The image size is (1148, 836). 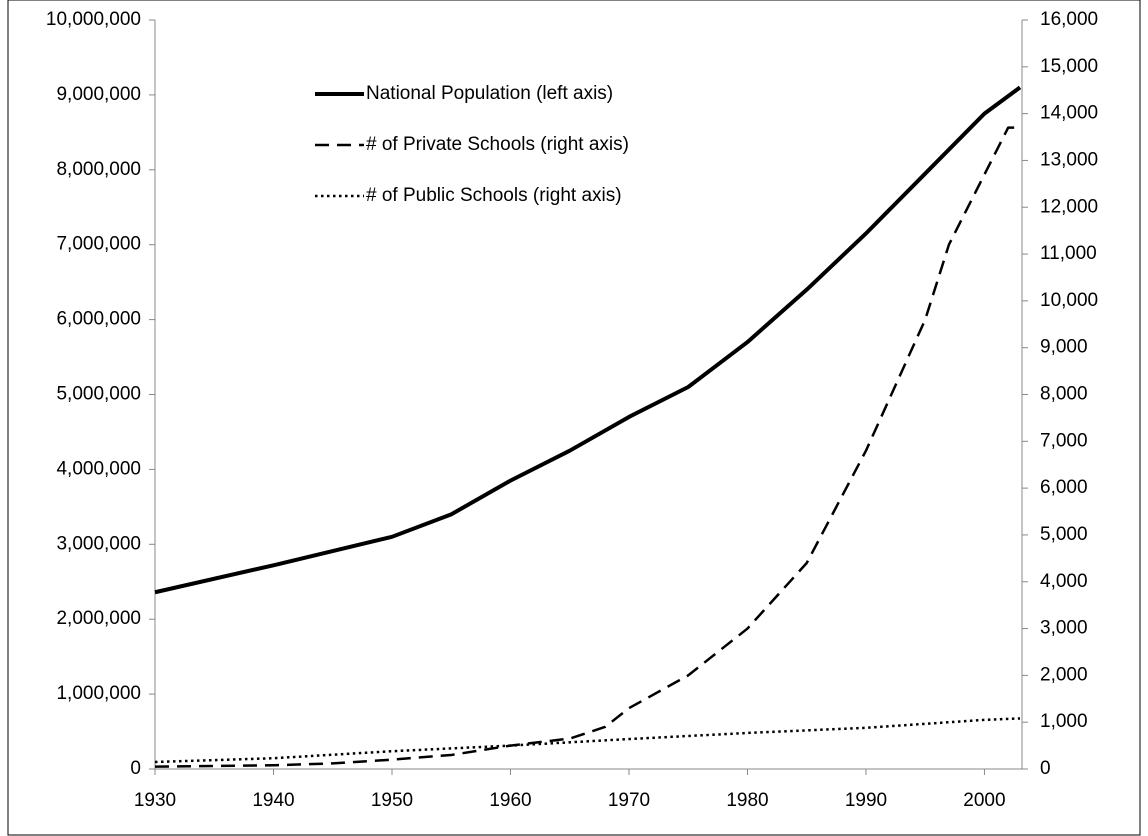 What do you see at coordinates (155, 800) in the screenshot?
I see `x-tick-label: 1930` at bounding box center [155, 800].